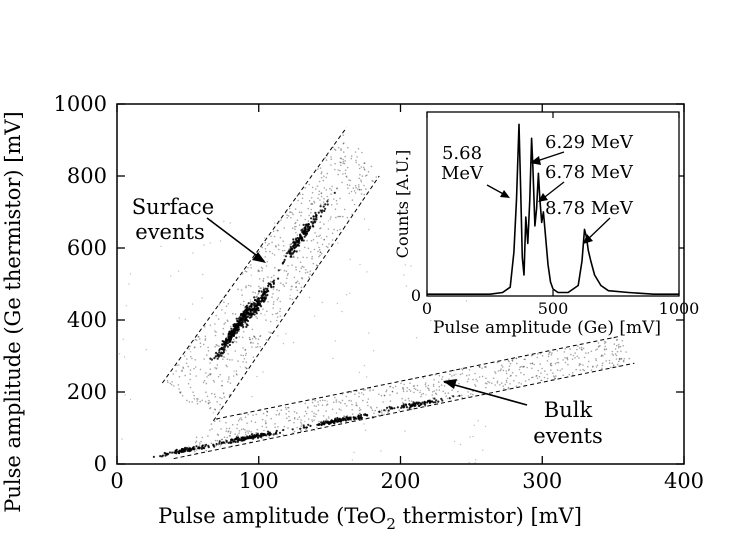  I want to click on main-y-tick-label: 600, so click(87, 248).